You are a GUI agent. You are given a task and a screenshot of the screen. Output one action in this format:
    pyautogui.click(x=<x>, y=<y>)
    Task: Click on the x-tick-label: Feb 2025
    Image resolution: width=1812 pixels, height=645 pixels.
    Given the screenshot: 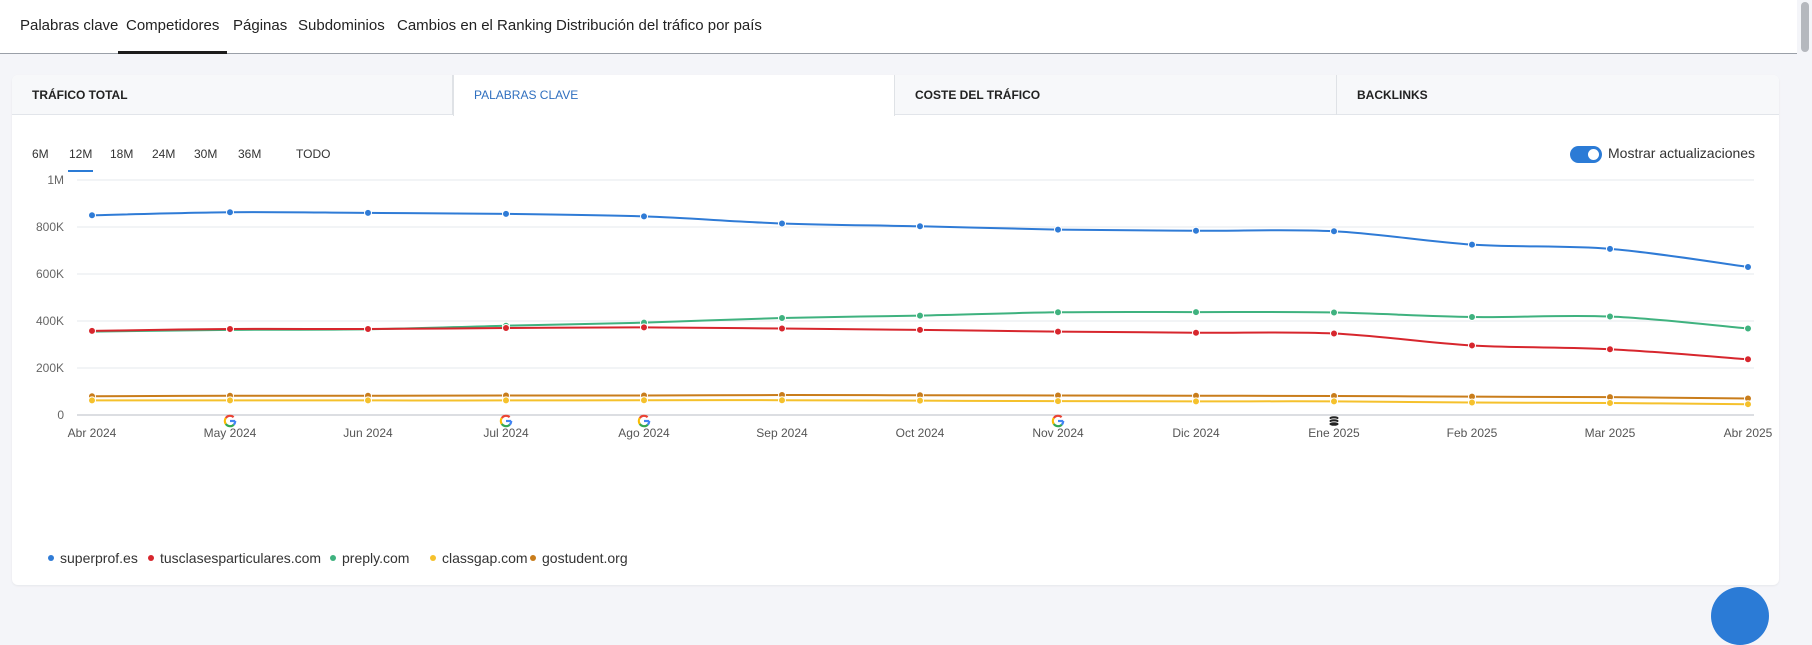 What is the action you would take?
    pyautogui.click(x=1472, y=433)
    